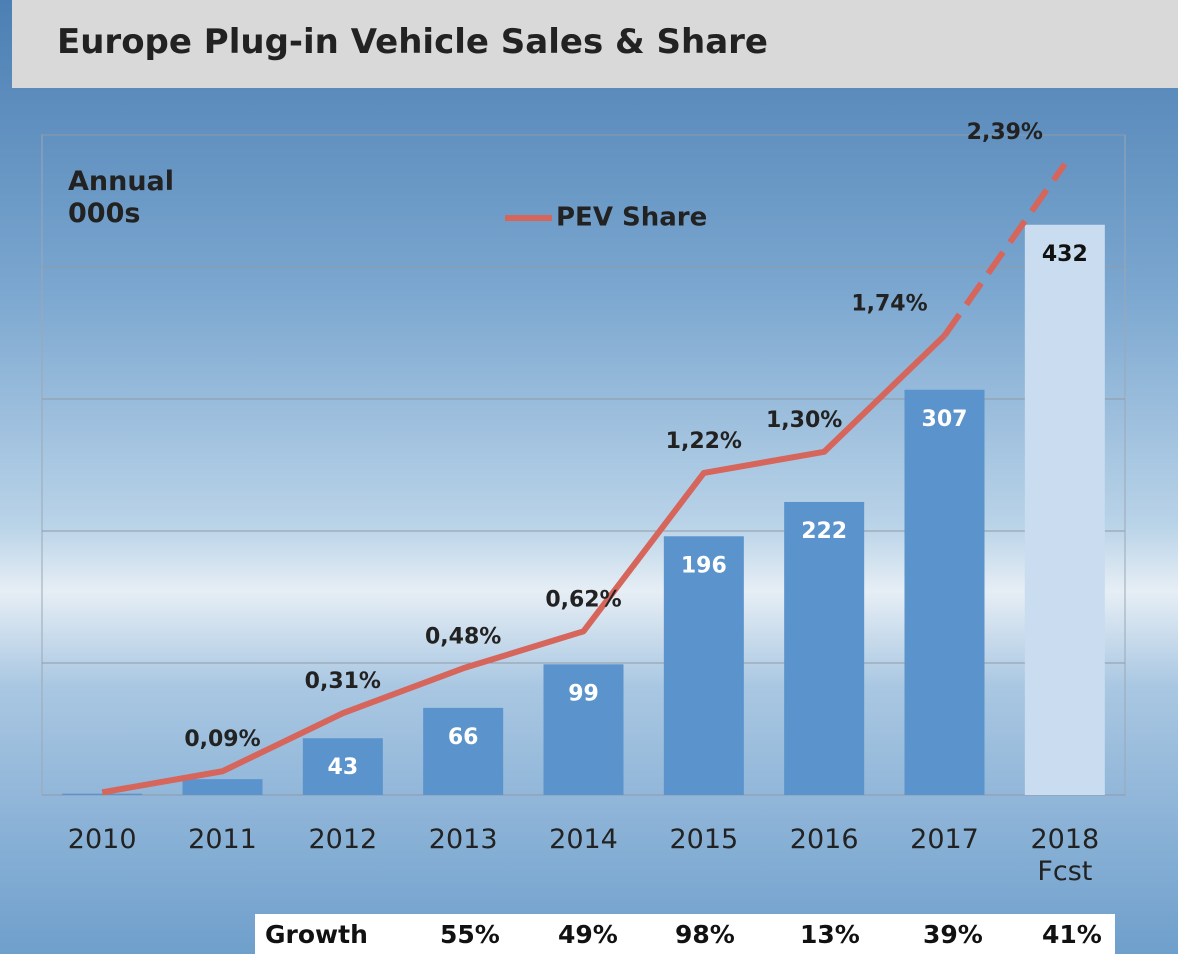 This screenshot has width=1178, height=954. Describe the element at coordinates (583, 693) in the screenshot. I see `bar-label: 99` at that location.